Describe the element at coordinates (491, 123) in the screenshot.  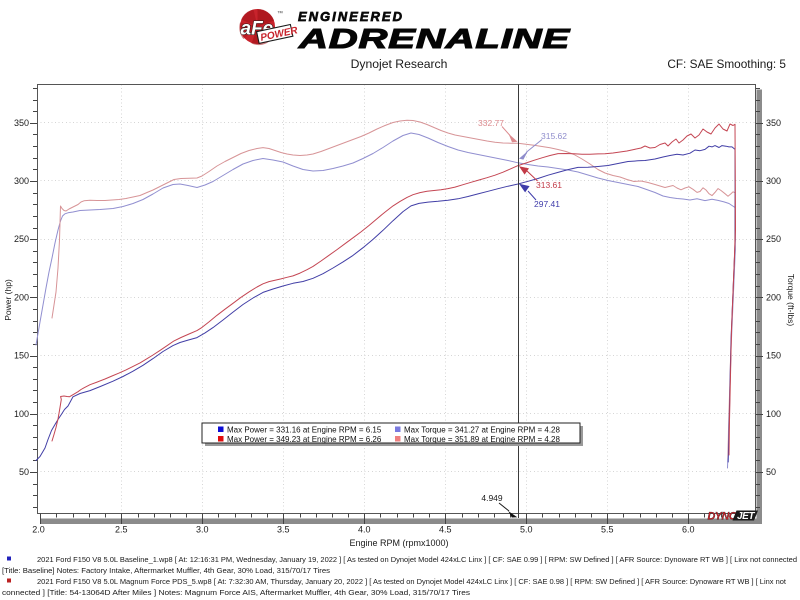
I see `svg-text: 332.77` at that location.